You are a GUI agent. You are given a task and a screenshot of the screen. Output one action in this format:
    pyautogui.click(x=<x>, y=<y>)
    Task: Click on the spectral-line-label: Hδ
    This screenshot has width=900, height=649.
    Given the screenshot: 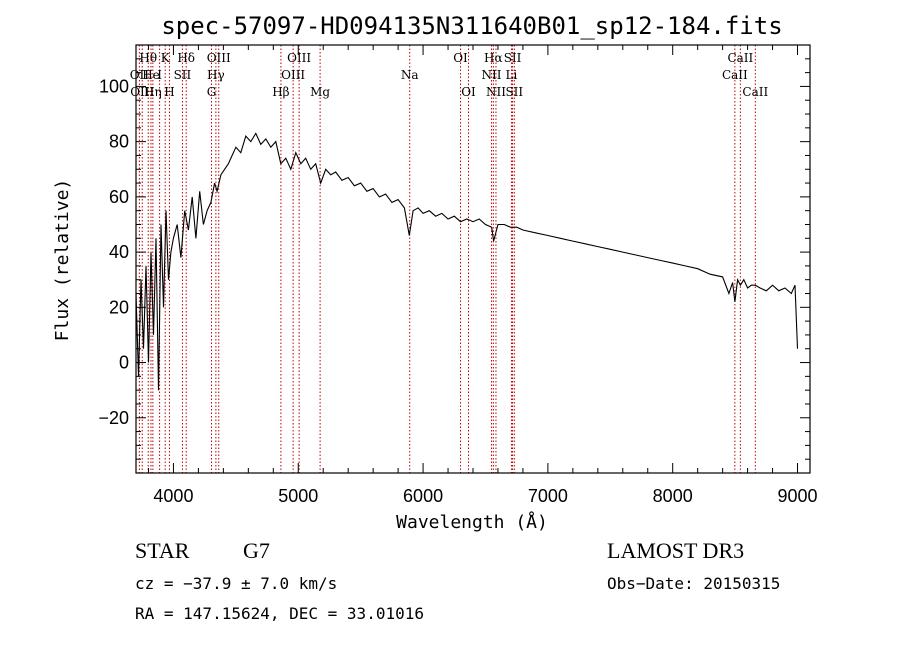 What is the action you would take?
    pyautogui.click(x=186, y=58)
    